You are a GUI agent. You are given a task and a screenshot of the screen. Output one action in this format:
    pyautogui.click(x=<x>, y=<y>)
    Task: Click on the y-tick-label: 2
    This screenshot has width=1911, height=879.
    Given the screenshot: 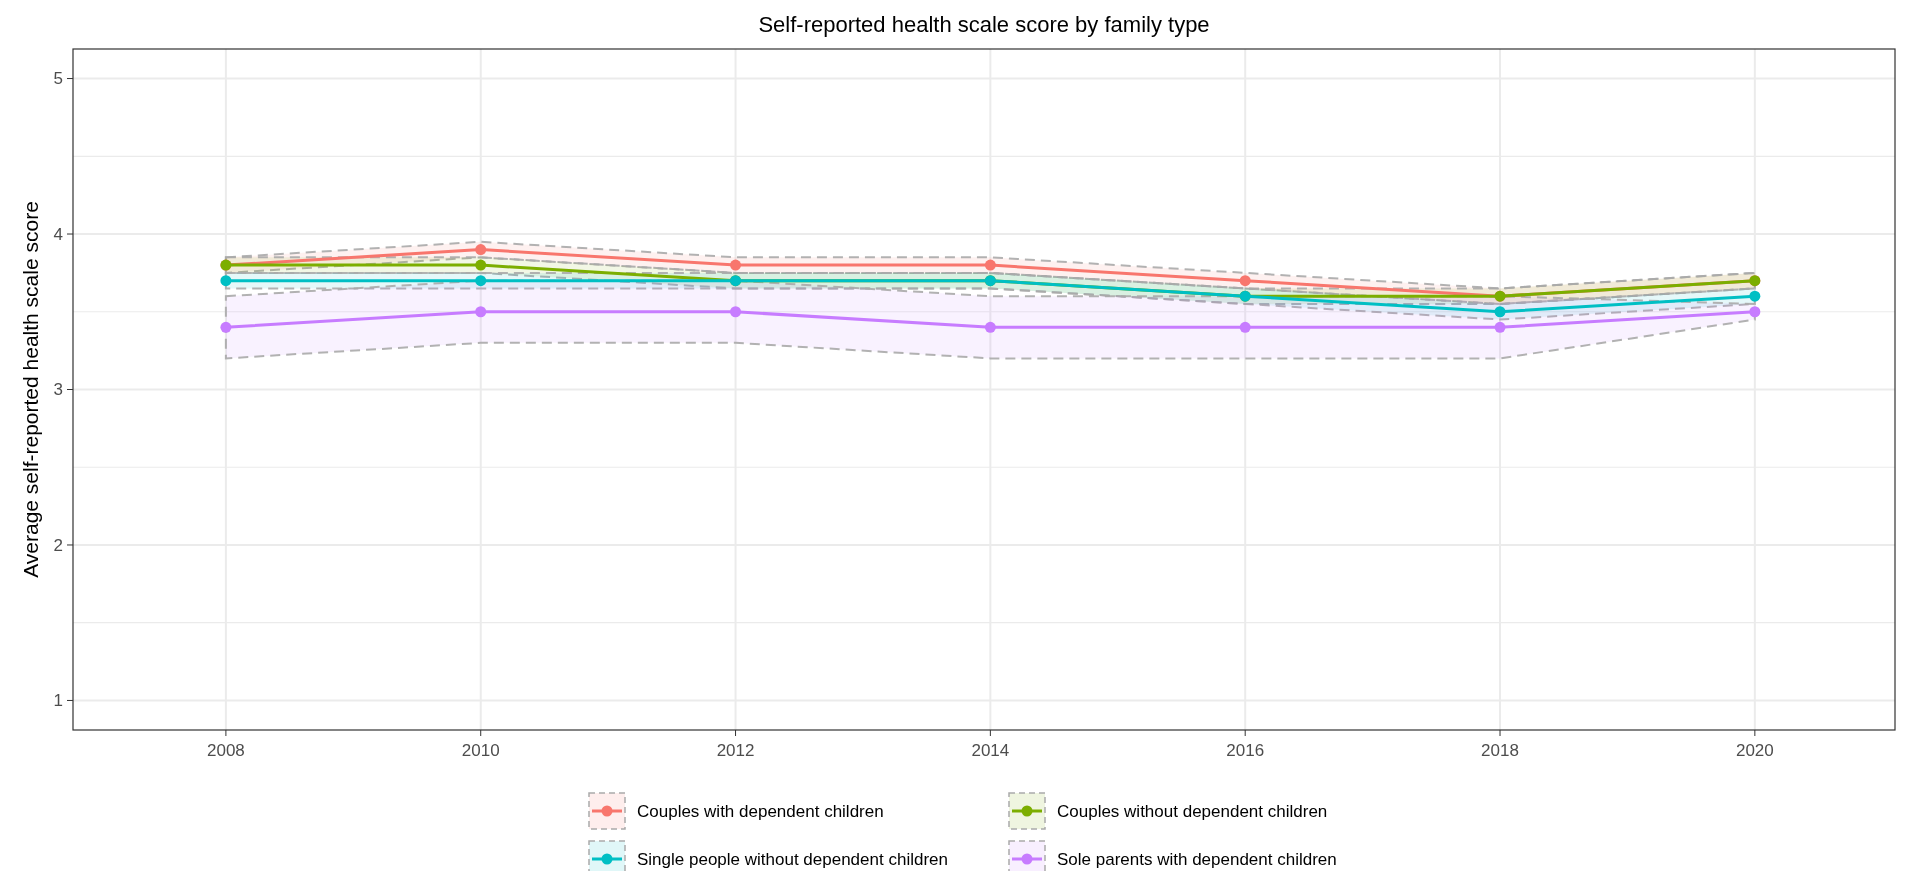 What is the action you would take?
    pyautogui.click(x=58, y=545)
    